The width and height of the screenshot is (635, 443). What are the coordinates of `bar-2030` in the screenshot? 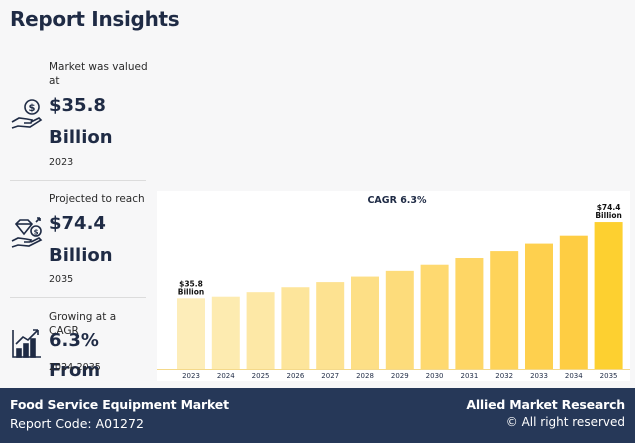 It's located at (434, 316).